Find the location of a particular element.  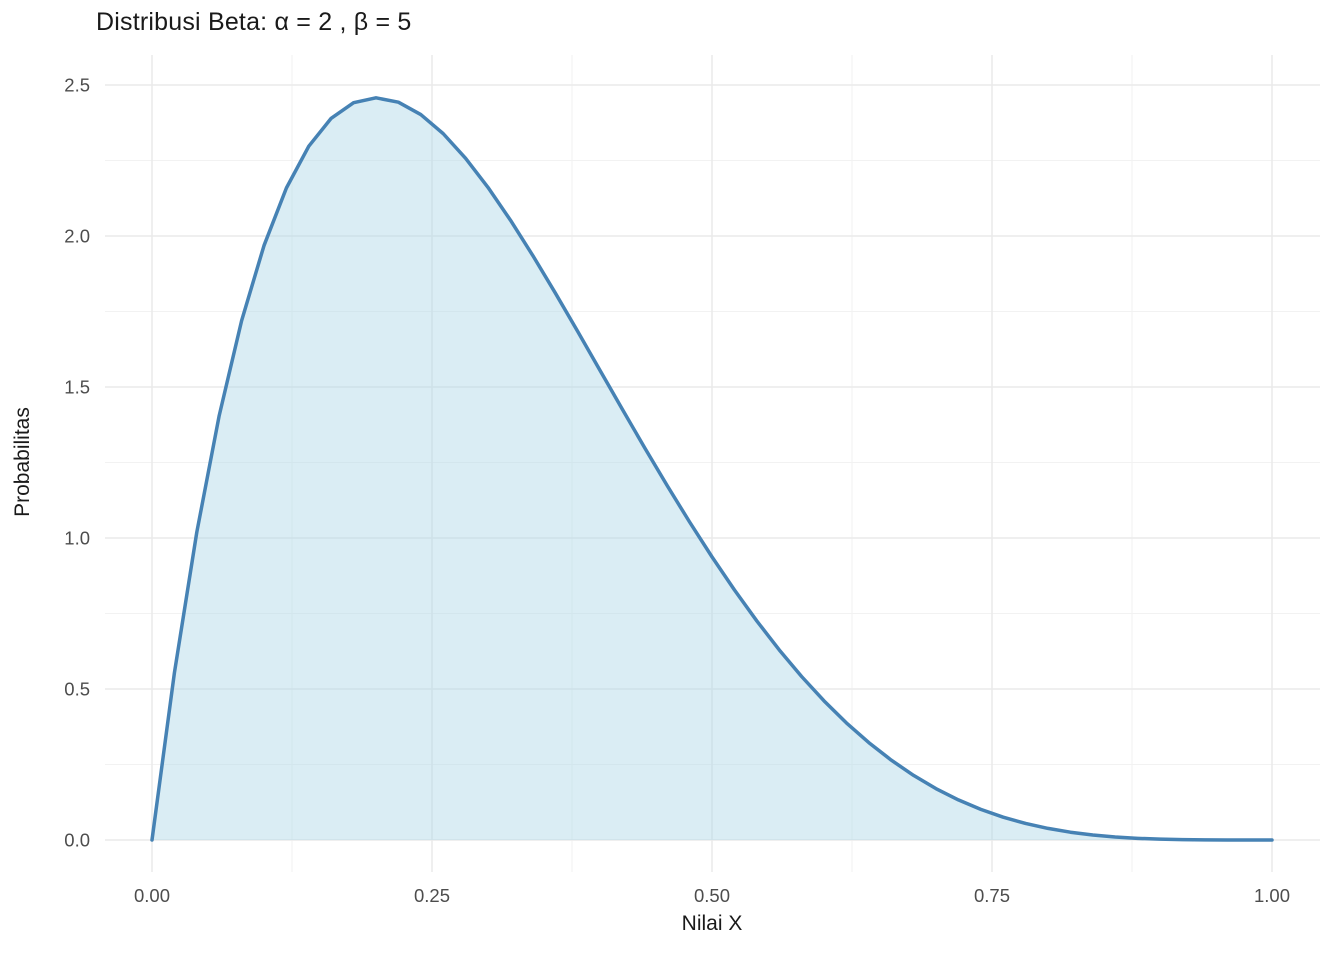

x-tick-label: 0.75 is located at coordinates (992, 895).